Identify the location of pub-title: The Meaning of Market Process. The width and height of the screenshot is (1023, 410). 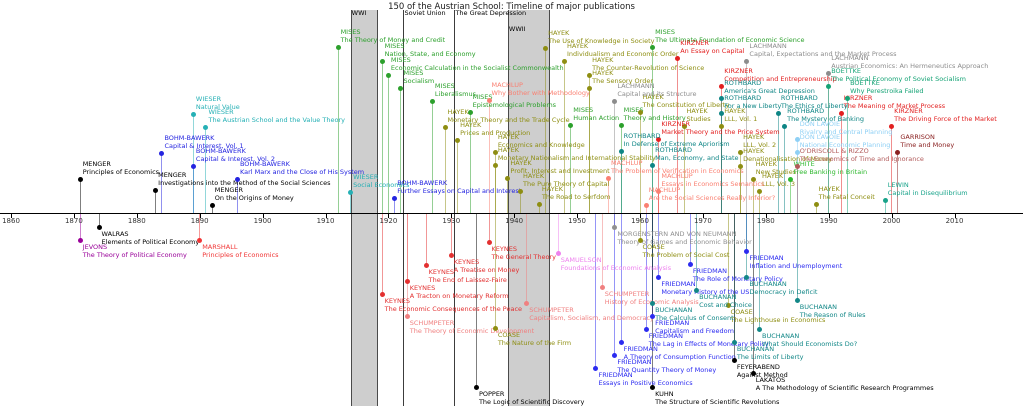
(894, 106).